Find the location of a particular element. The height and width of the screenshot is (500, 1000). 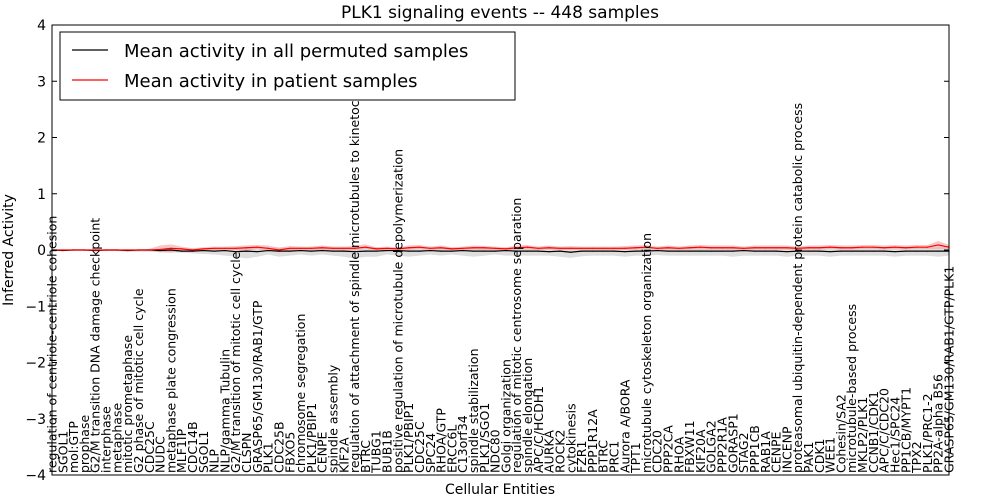

series-lines is located at coordinates (500, 248).